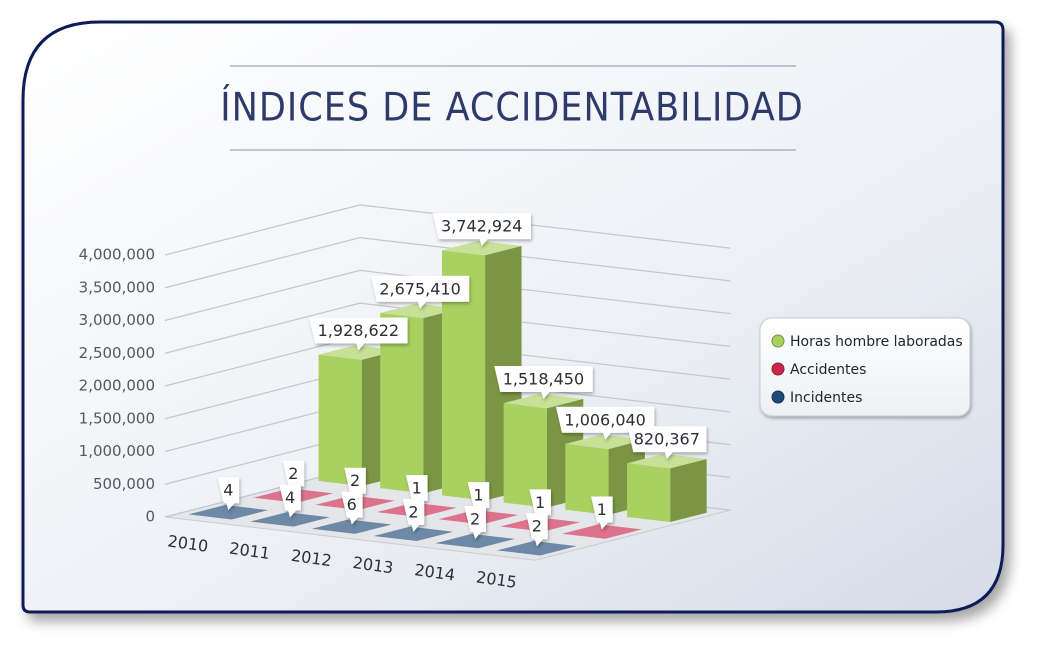 This screenshot has width=1048, height=660. Describe the element at coordinates (667, 439) in the screenshot. I see `data-label-text: 820,367` at that location.